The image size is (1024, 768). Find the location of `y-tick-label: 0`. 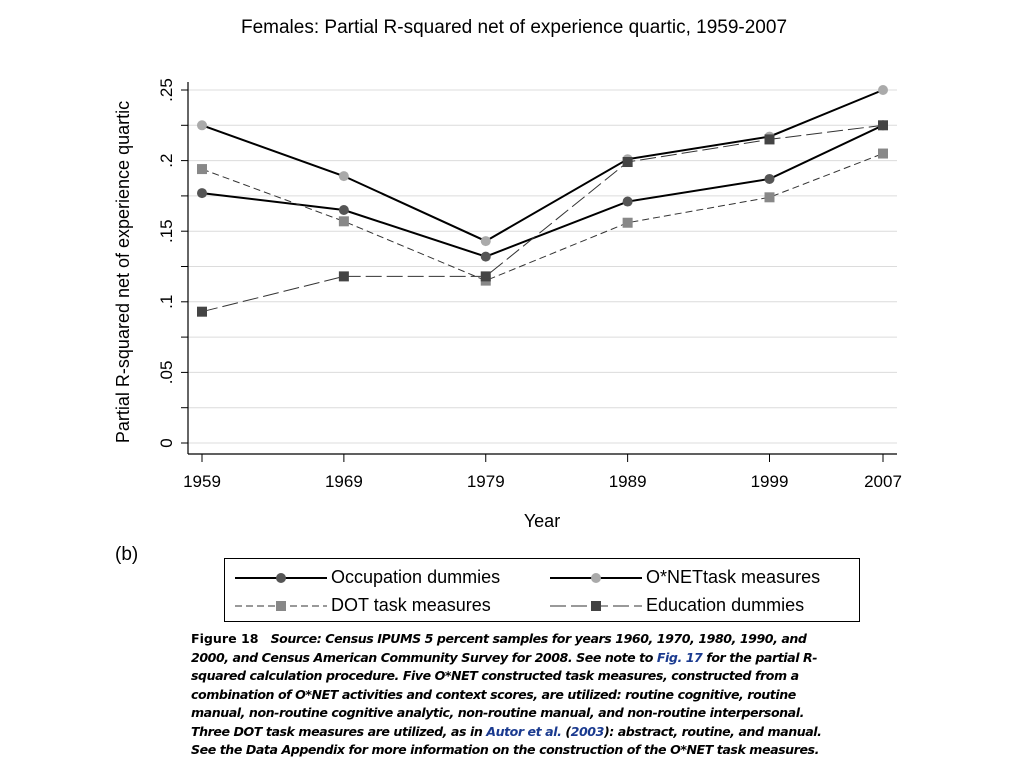

y-tick-label: 0 is located at coordinates (166, 442).